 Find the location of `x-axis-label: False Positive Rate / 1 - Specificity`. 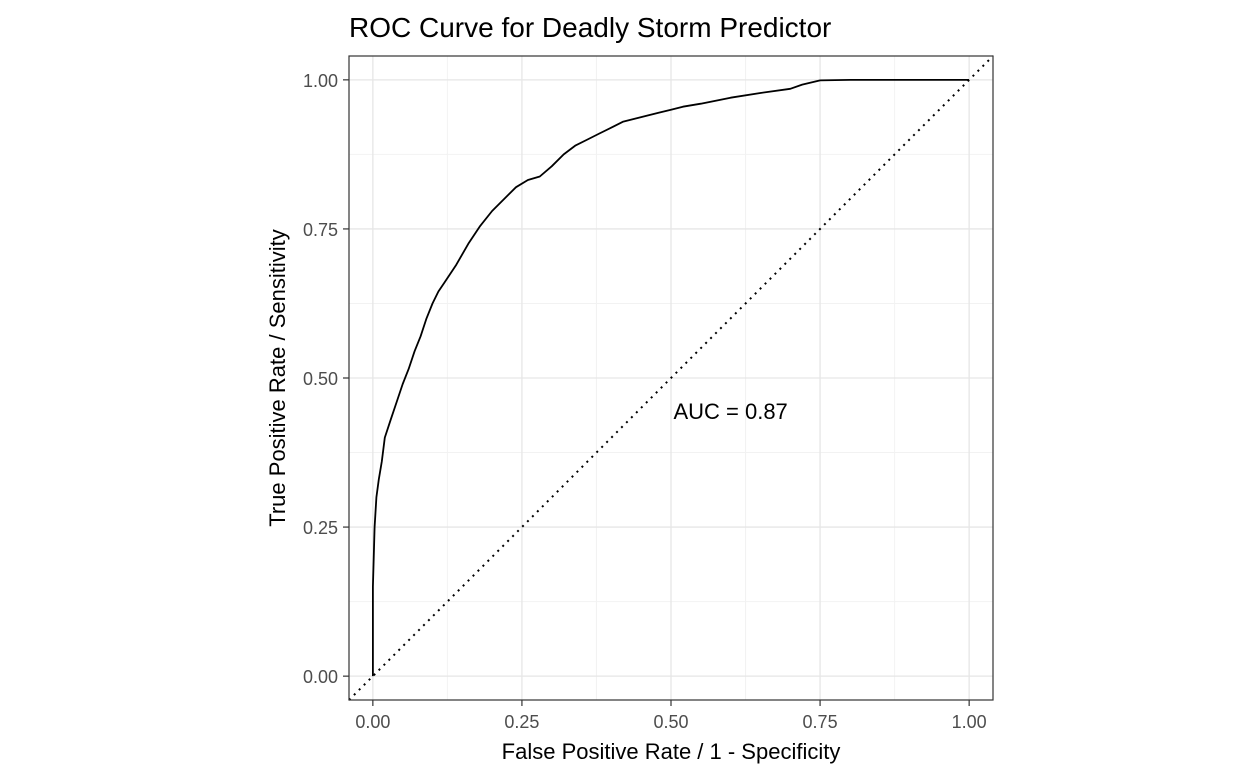

x-axis-label: False Positive Rate / 1 - Specificity is located at coordinates (671, 751).